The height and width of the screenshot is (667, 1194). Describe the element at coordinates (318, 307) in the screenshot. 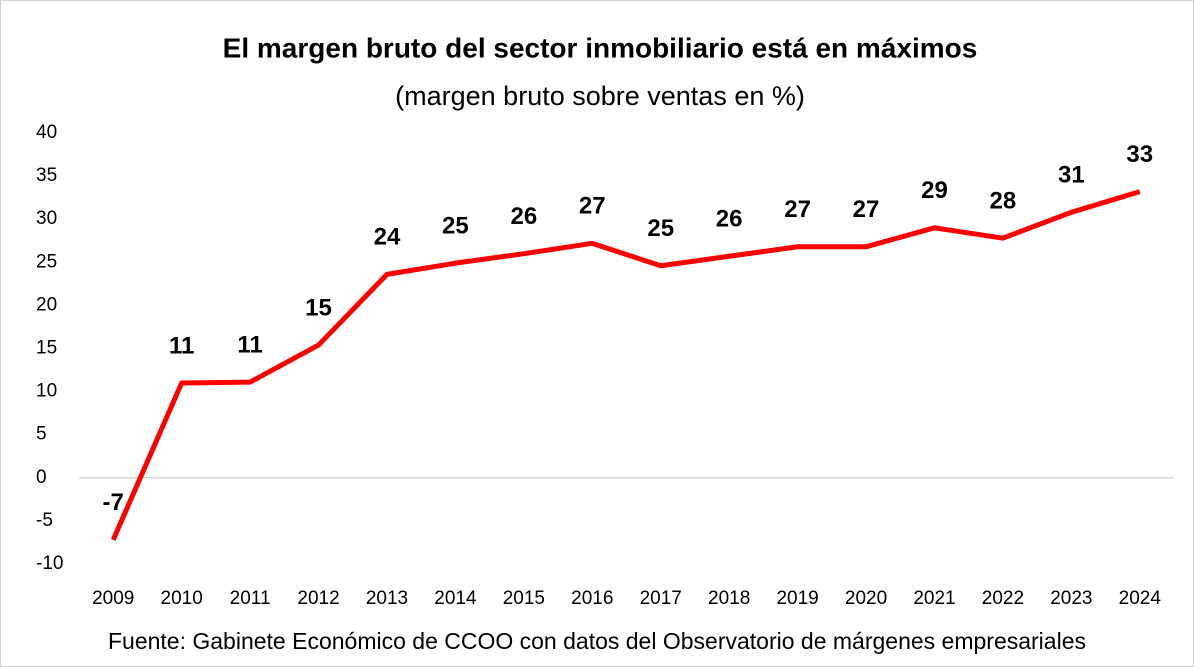

I see `data-label: 15` at that location.